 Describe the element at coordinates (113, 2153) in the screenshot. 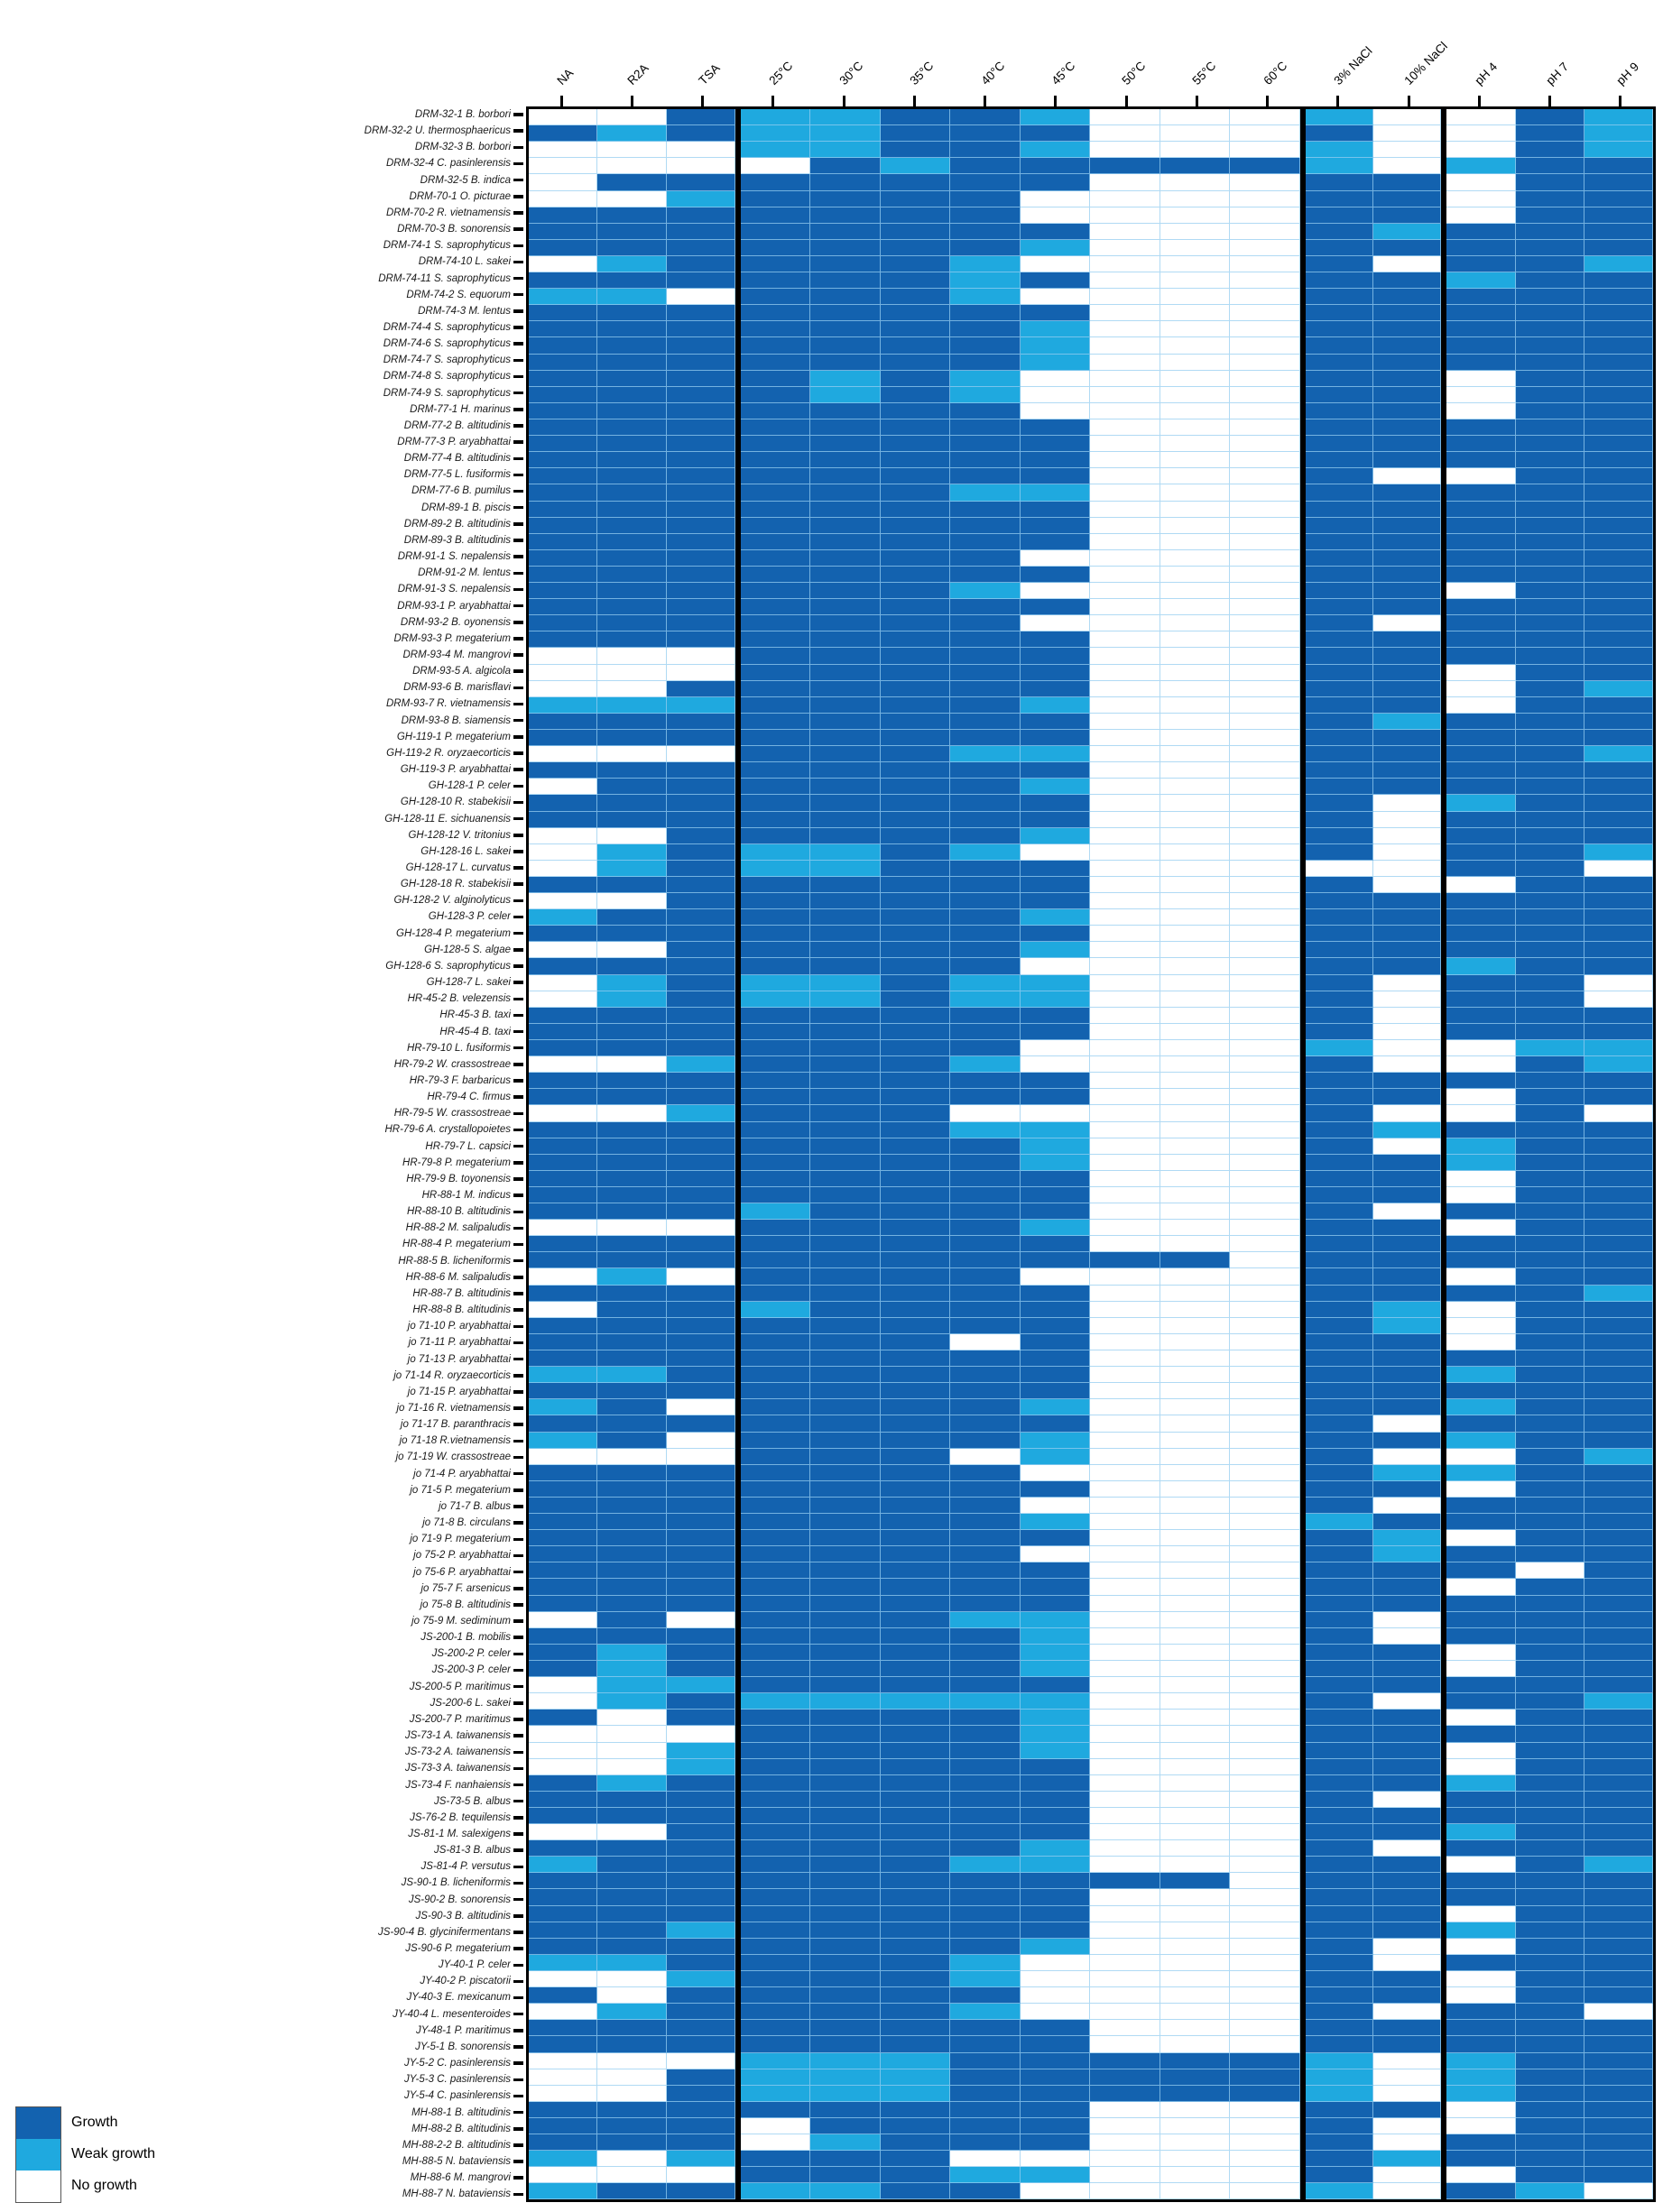

I see `legend-label-weak-growth: Weak growth` at that location.